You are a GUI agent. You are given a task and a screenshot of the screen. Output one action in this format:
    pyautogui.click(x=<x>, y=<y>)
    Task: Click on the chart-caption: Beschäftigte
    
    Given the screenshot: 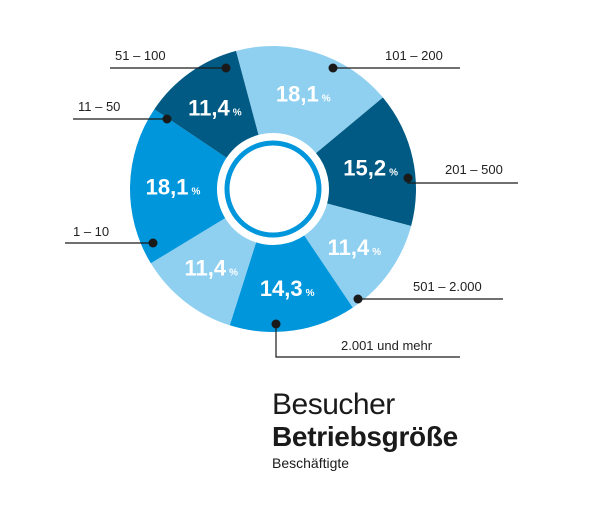 What is the action you would take?
    pyautogui.click(x=311, y=463)
    